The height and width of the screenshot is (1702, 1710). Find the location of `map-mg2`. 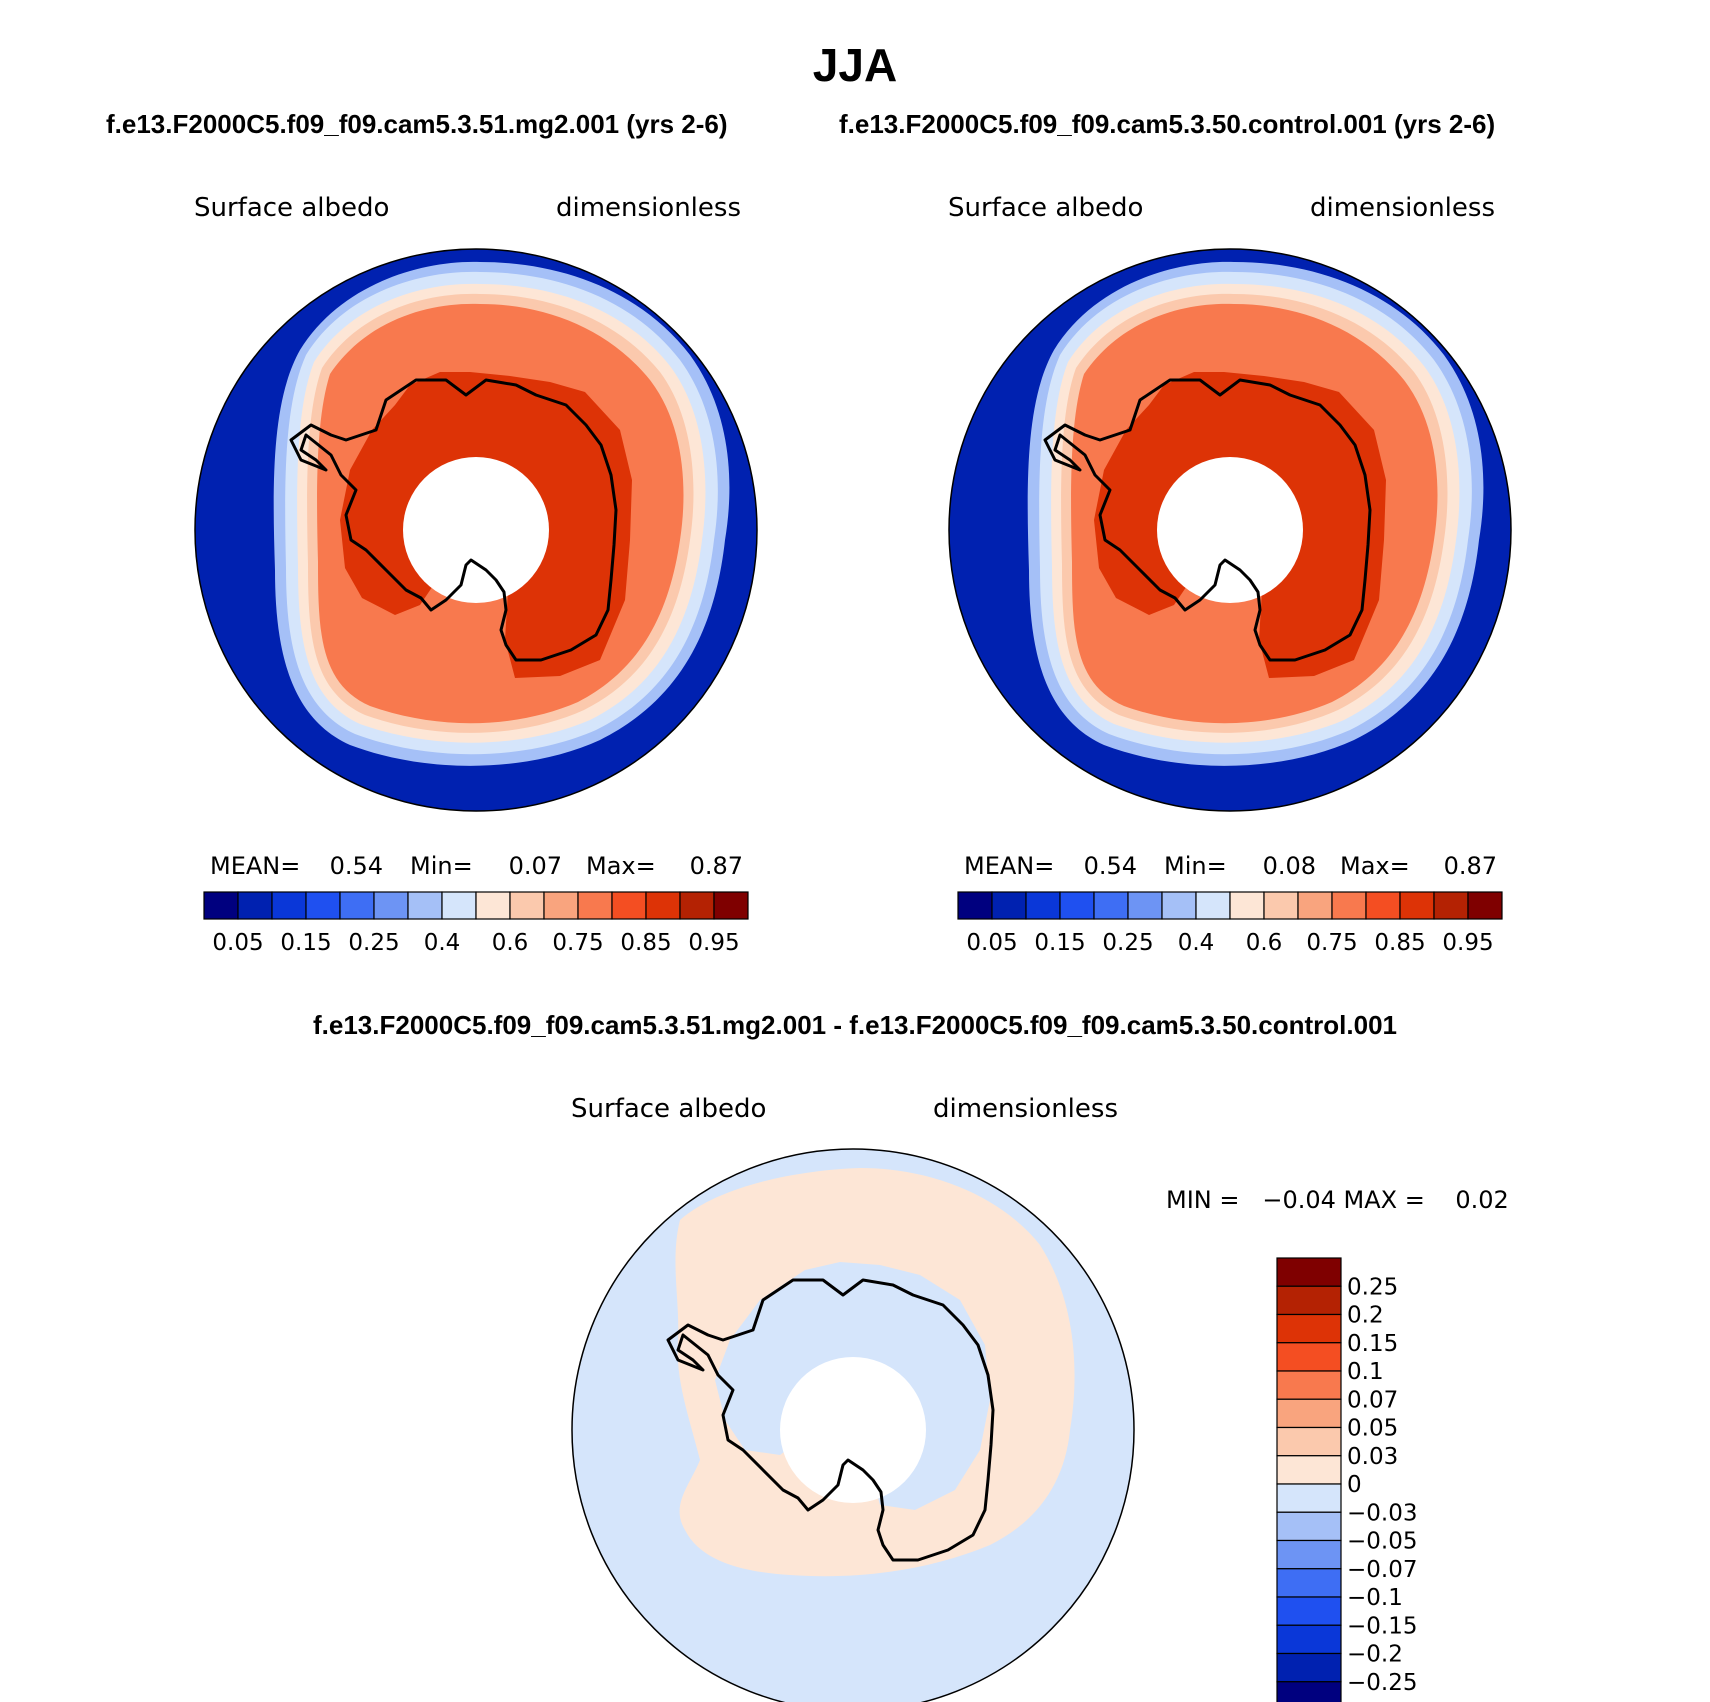

map-mg2 is located at coordinates (476, 530).